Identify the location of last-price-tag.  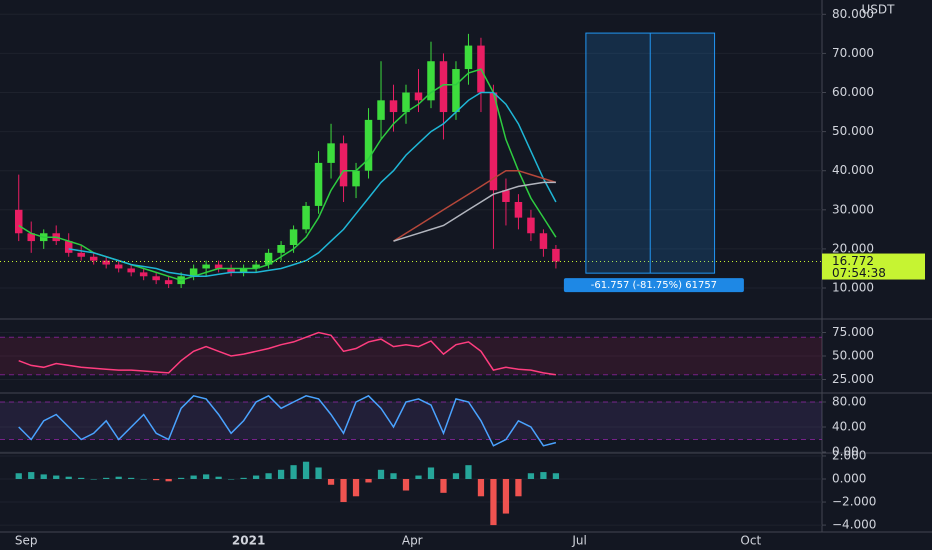
(873, 266).